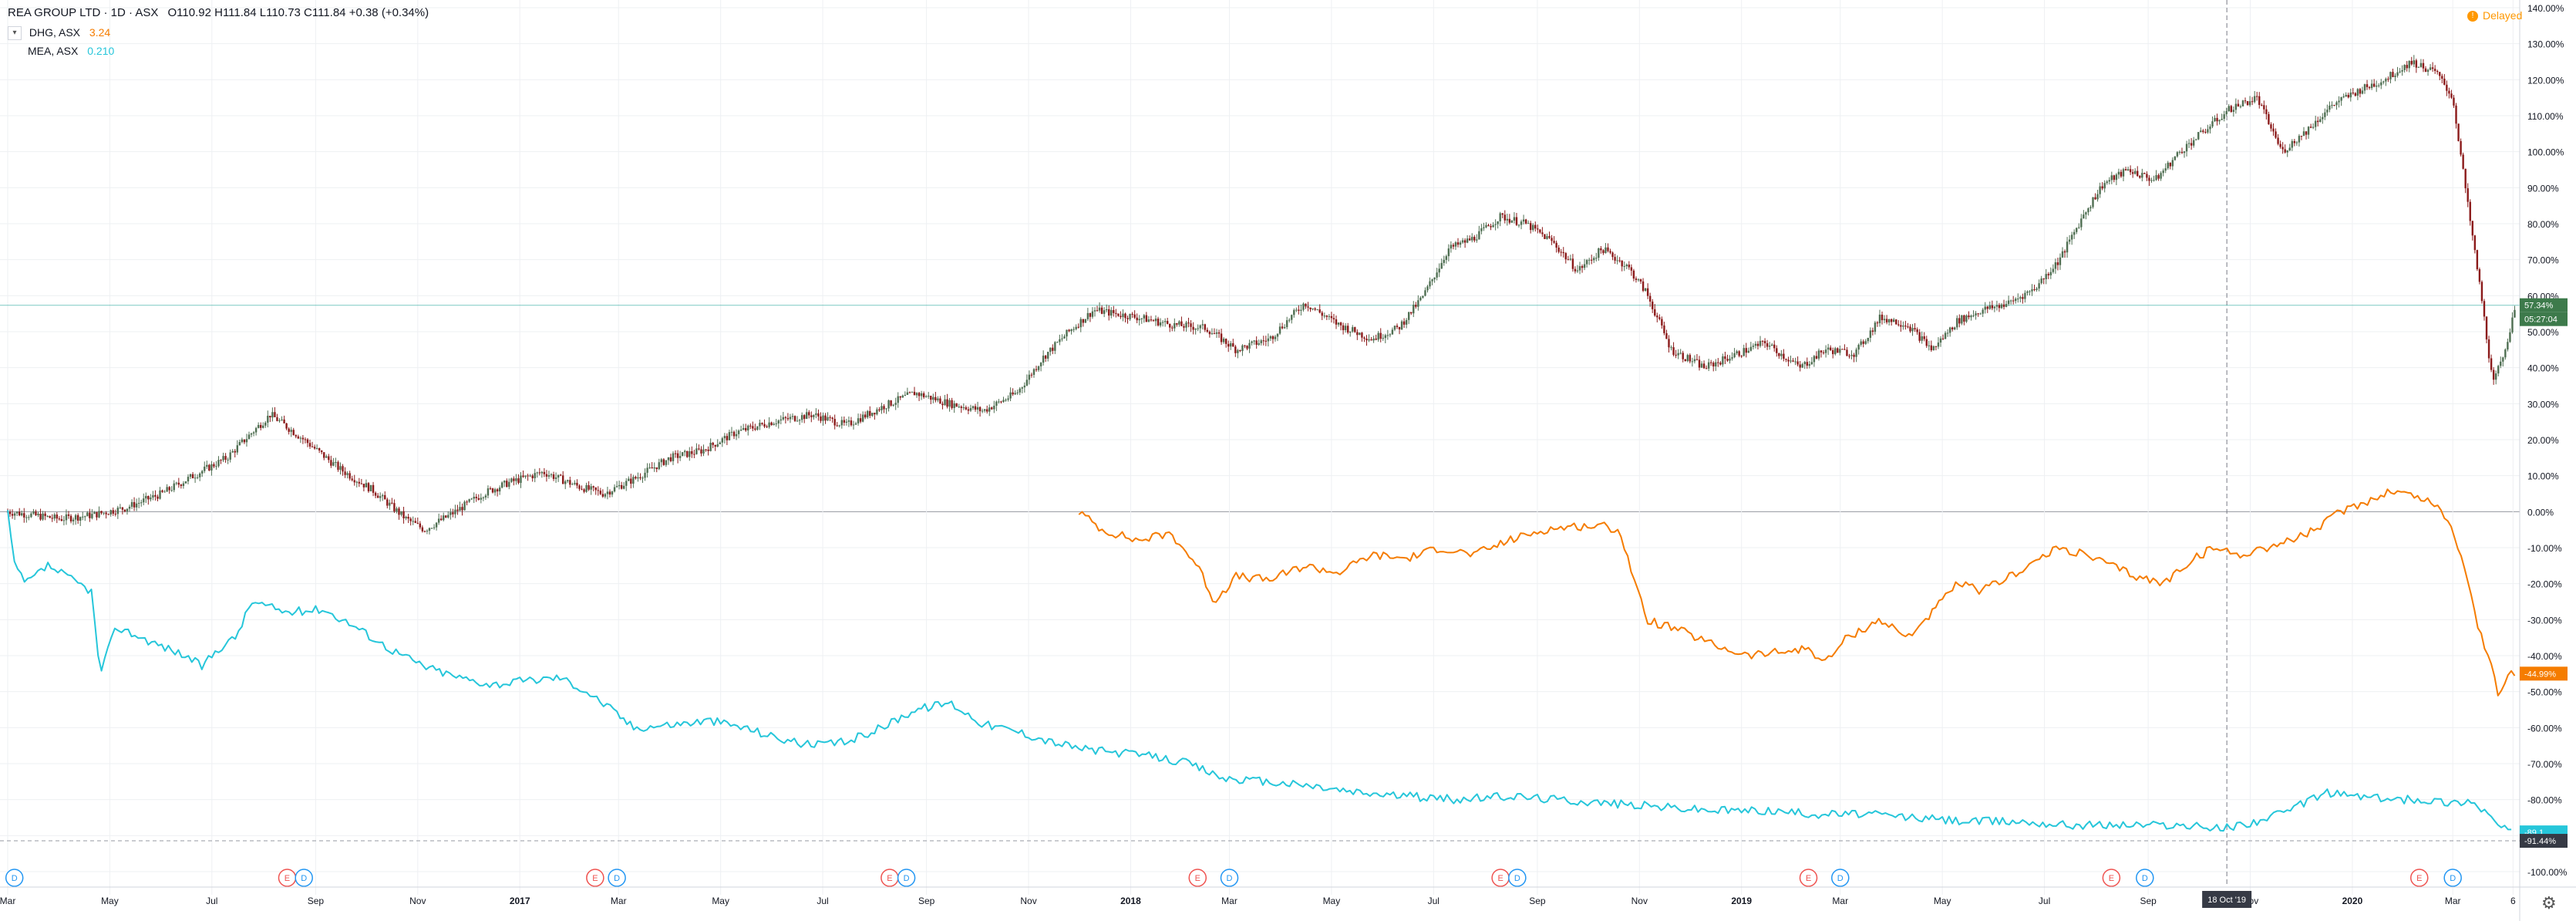  Describe the element at coordinates (84, 12) in the screenshot. I see `symbol-title: REA GROUP LTD · 1D · ASX` at that location.